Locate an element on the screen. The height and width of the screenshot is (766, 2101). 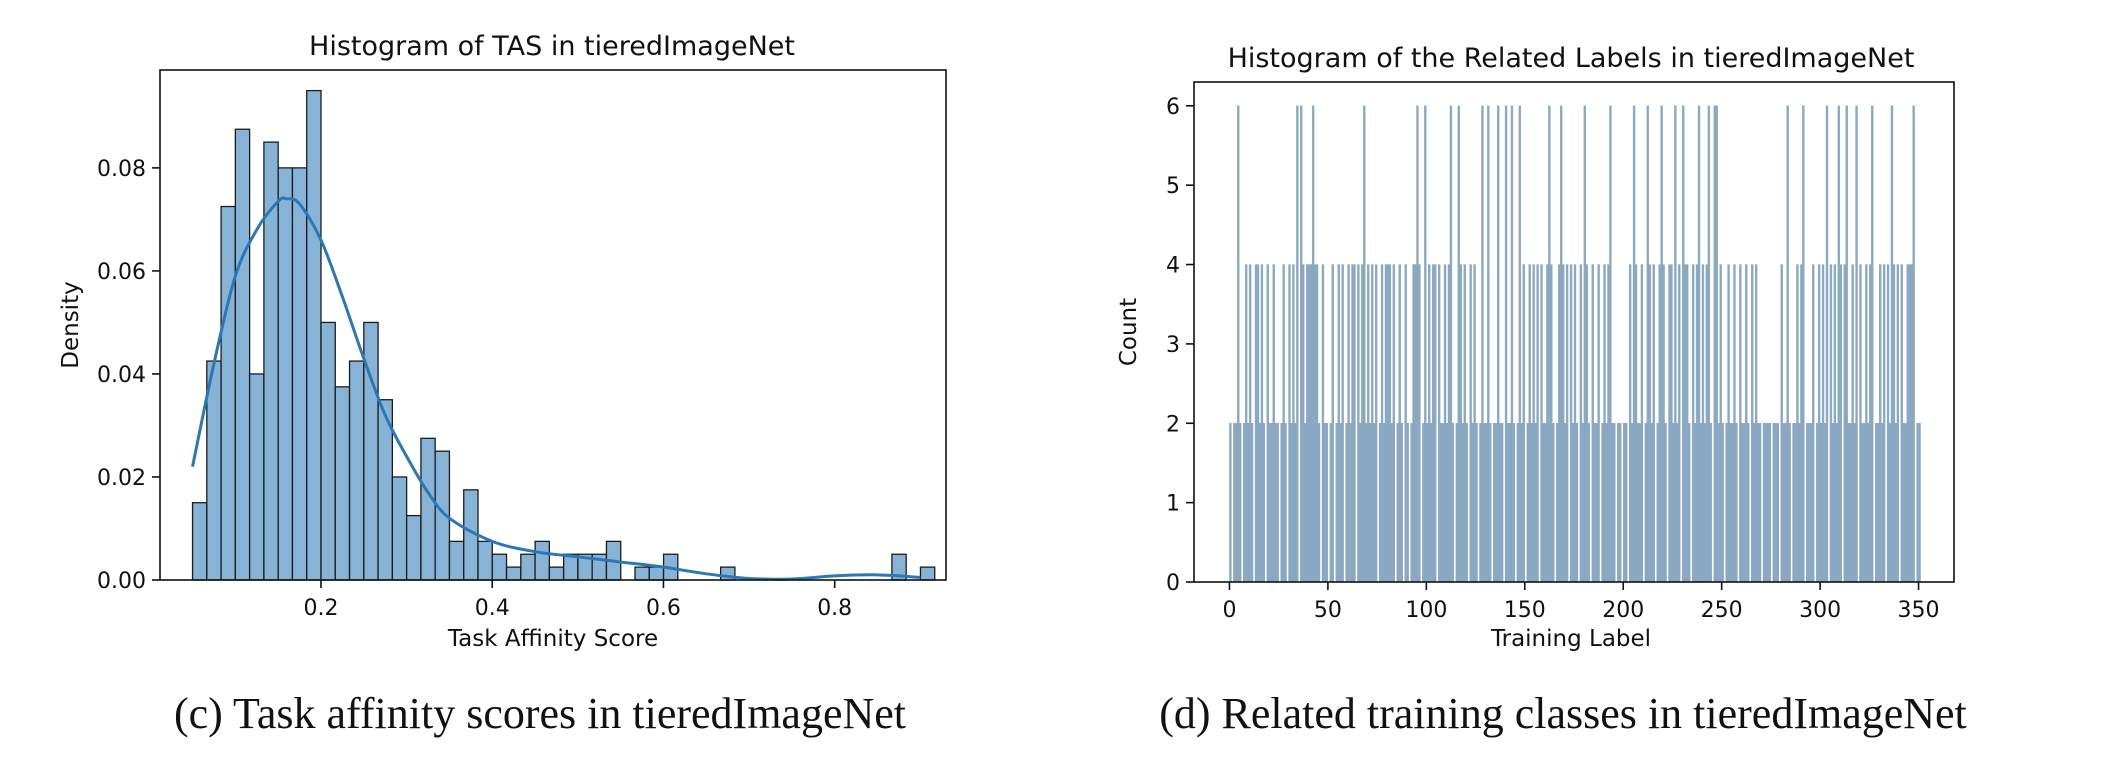
x-axis-ticks: 0.2 0.4 0.6 0.8 is located at coordinates (577, 600).